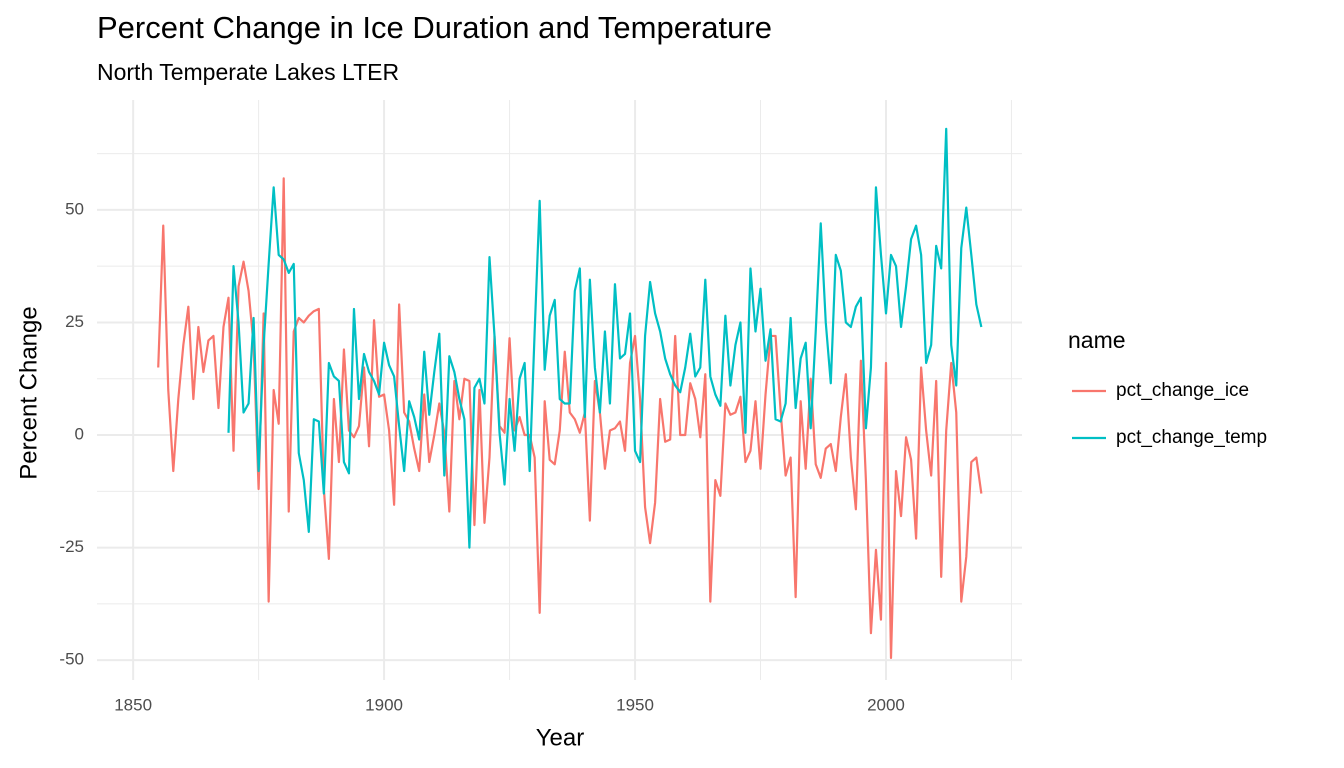  I want to click on x-axis-label: Year, so click(560, 737).